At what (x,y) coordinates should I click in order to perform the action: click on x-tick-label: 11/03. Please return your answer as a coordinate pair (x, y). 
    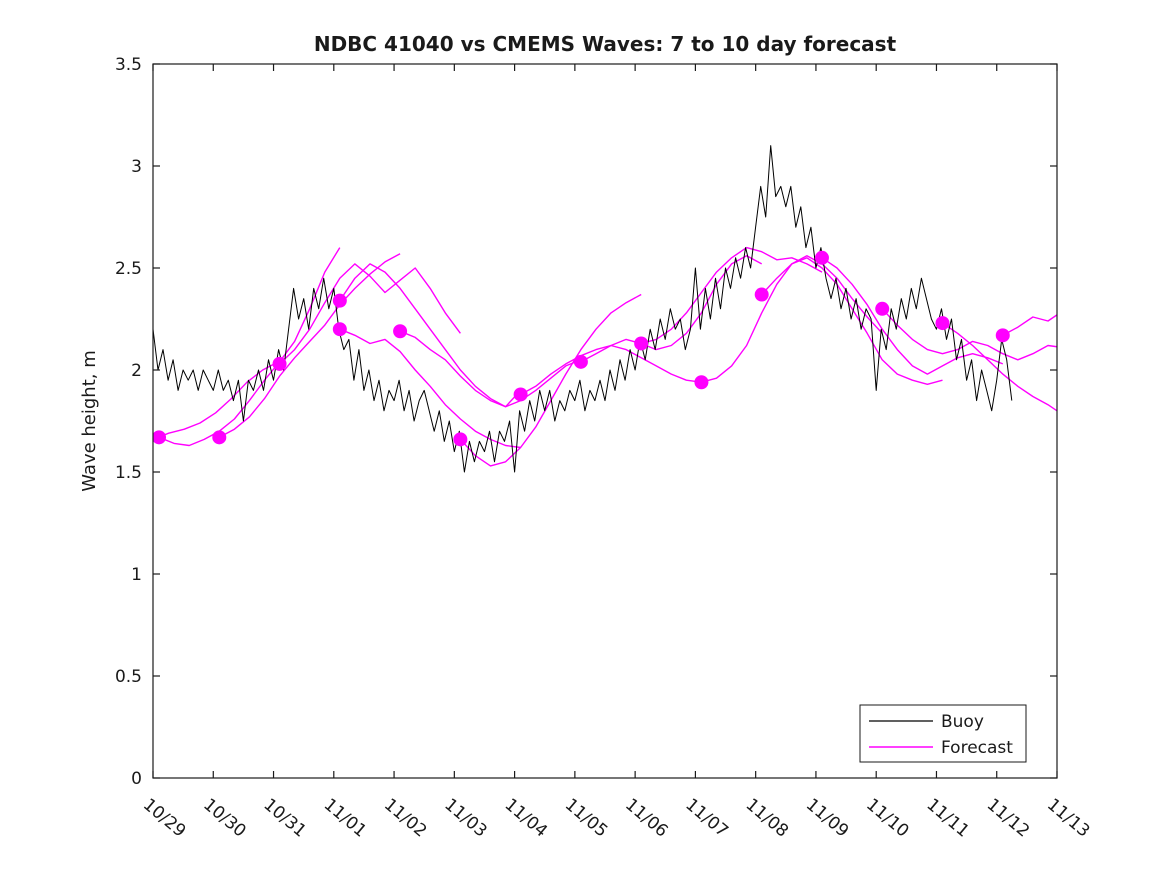
    Looking at the image, I should click on (465, 818).